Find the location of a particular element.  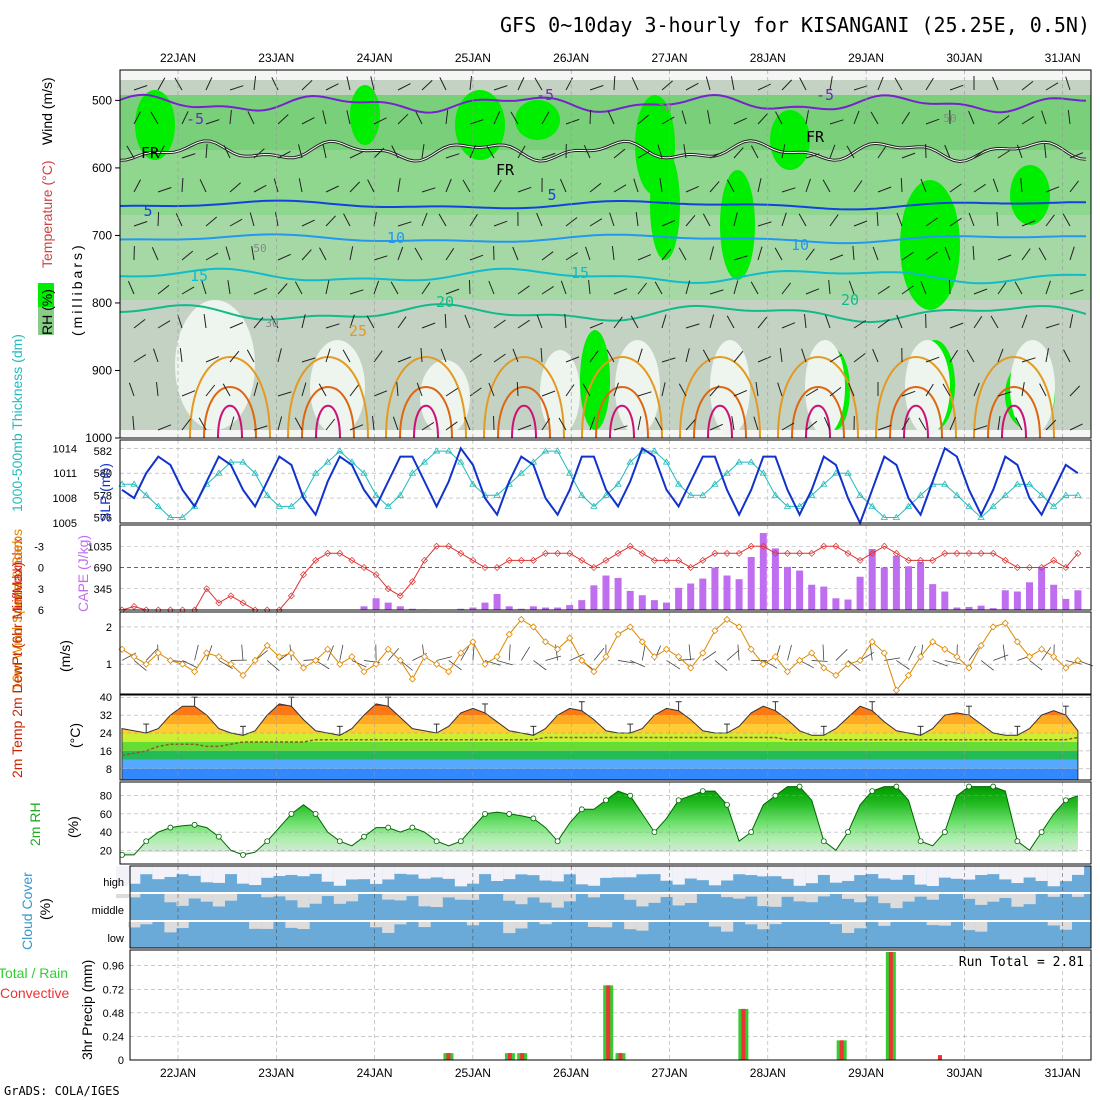

thickness-tick-label: 580 is located at coordinates (103, 474).